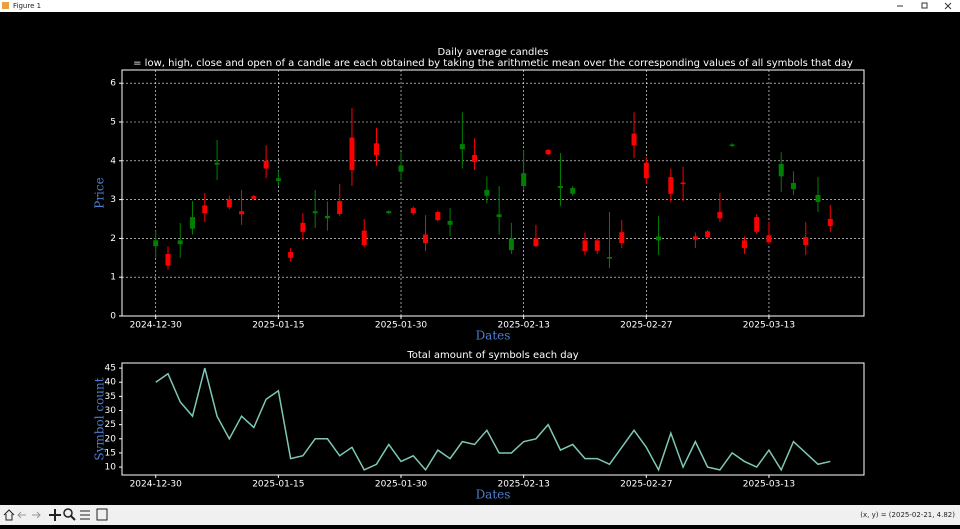 The image size is (960, 529). Describe the element at coordinates (480, 515) in the screenshot. I see `toolbar` at that location.